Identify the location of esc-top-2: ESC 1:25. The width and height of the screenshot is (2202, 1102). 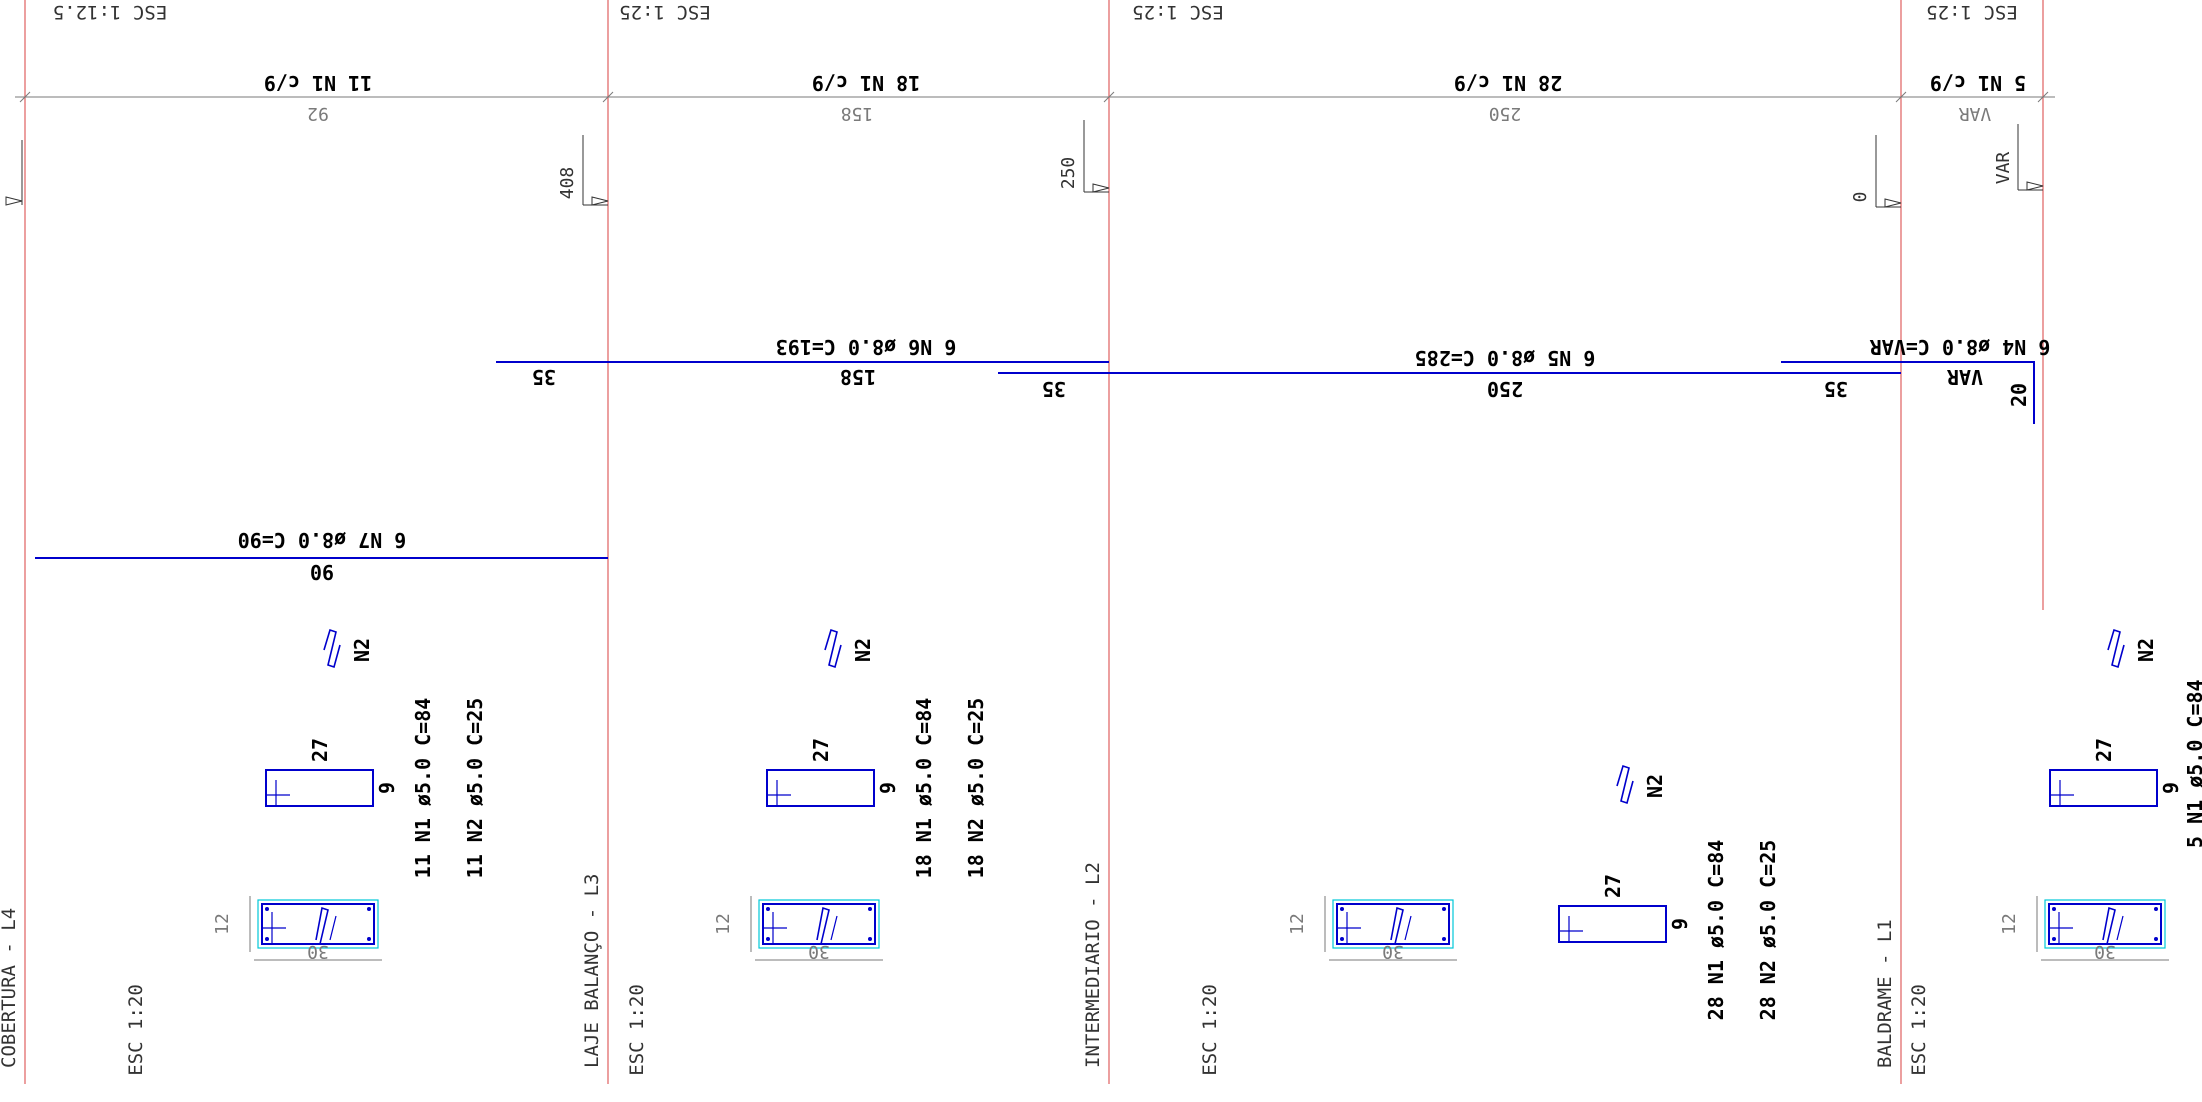
(665, 12).